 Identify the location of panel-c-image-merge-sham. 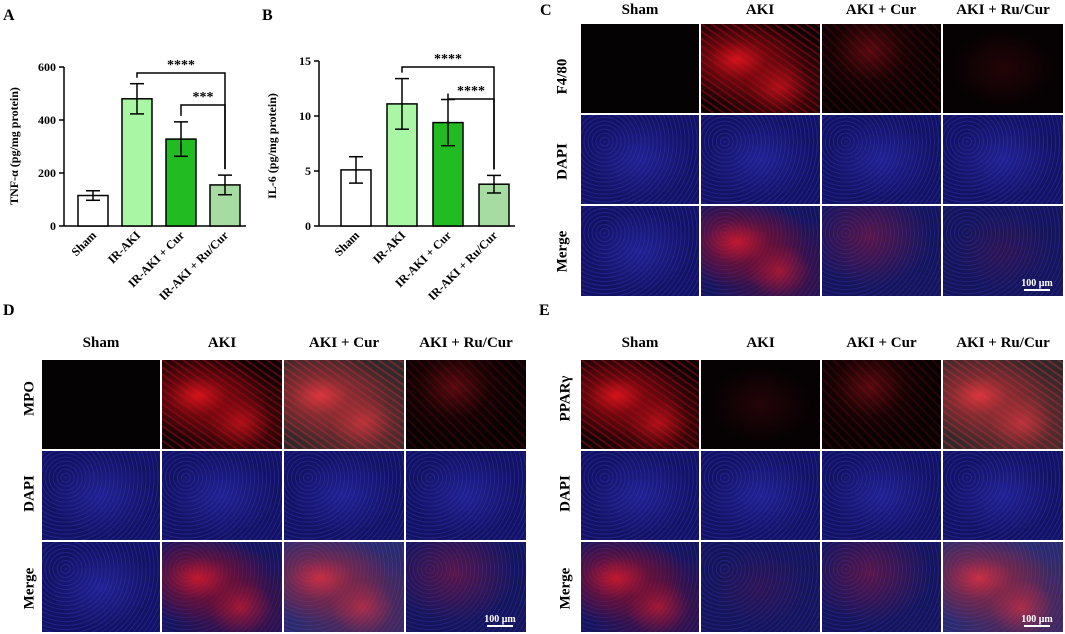
(640, 251).